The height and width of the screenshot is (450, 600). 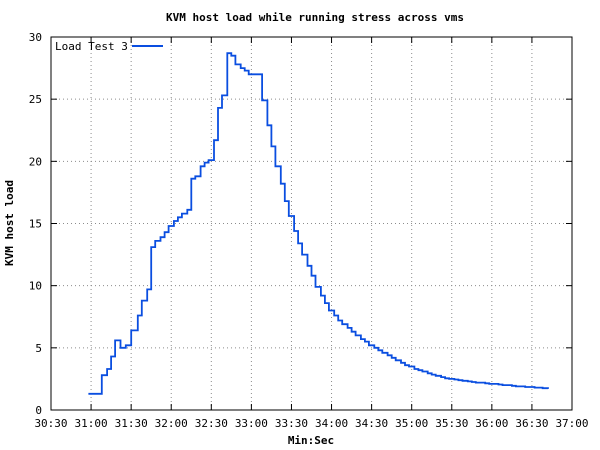 What do you see at coordinates (311, 440) in the screenshot?
I see `x-axis-label: Min:Sec` at bounding box center [311, 440].